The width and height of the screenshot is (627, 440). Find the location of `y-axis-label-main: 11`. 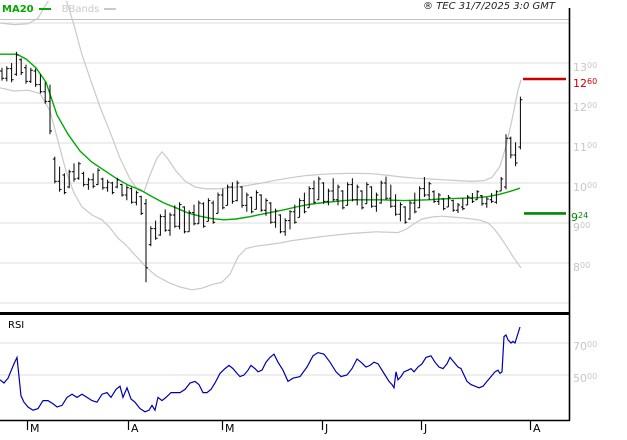

y-axis-label-main: 11 is located at coordinates (580, 147).